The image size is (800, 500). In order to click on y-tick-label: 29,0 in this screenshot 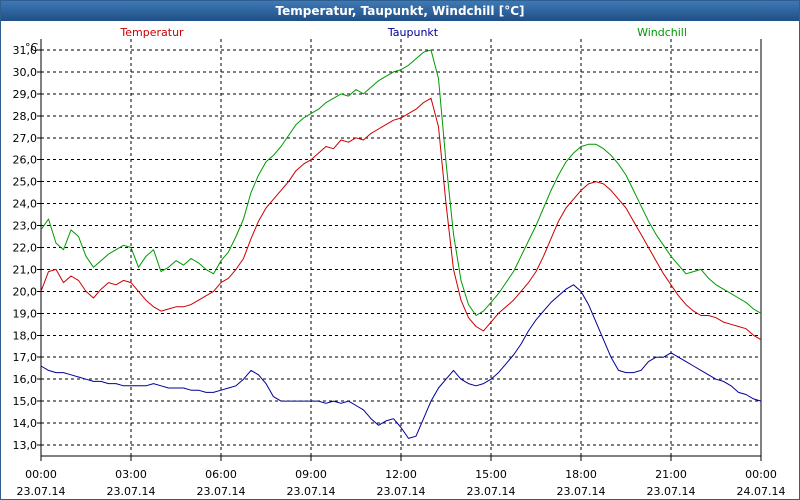, I will do `click(25, 94)`.